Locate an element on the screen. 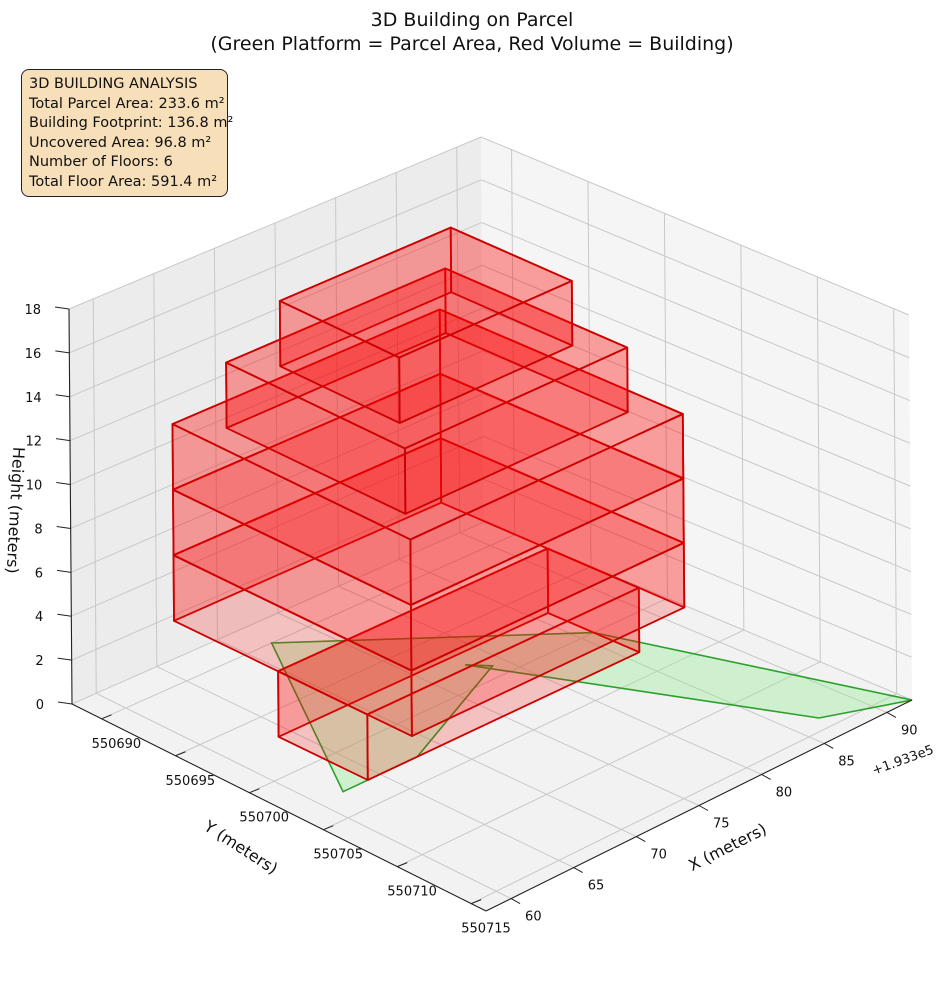 The height and width of the screenshot is (992, 944). info-heading: 3D BUILDING ANALYSIS is located at coordinates (113, 84).